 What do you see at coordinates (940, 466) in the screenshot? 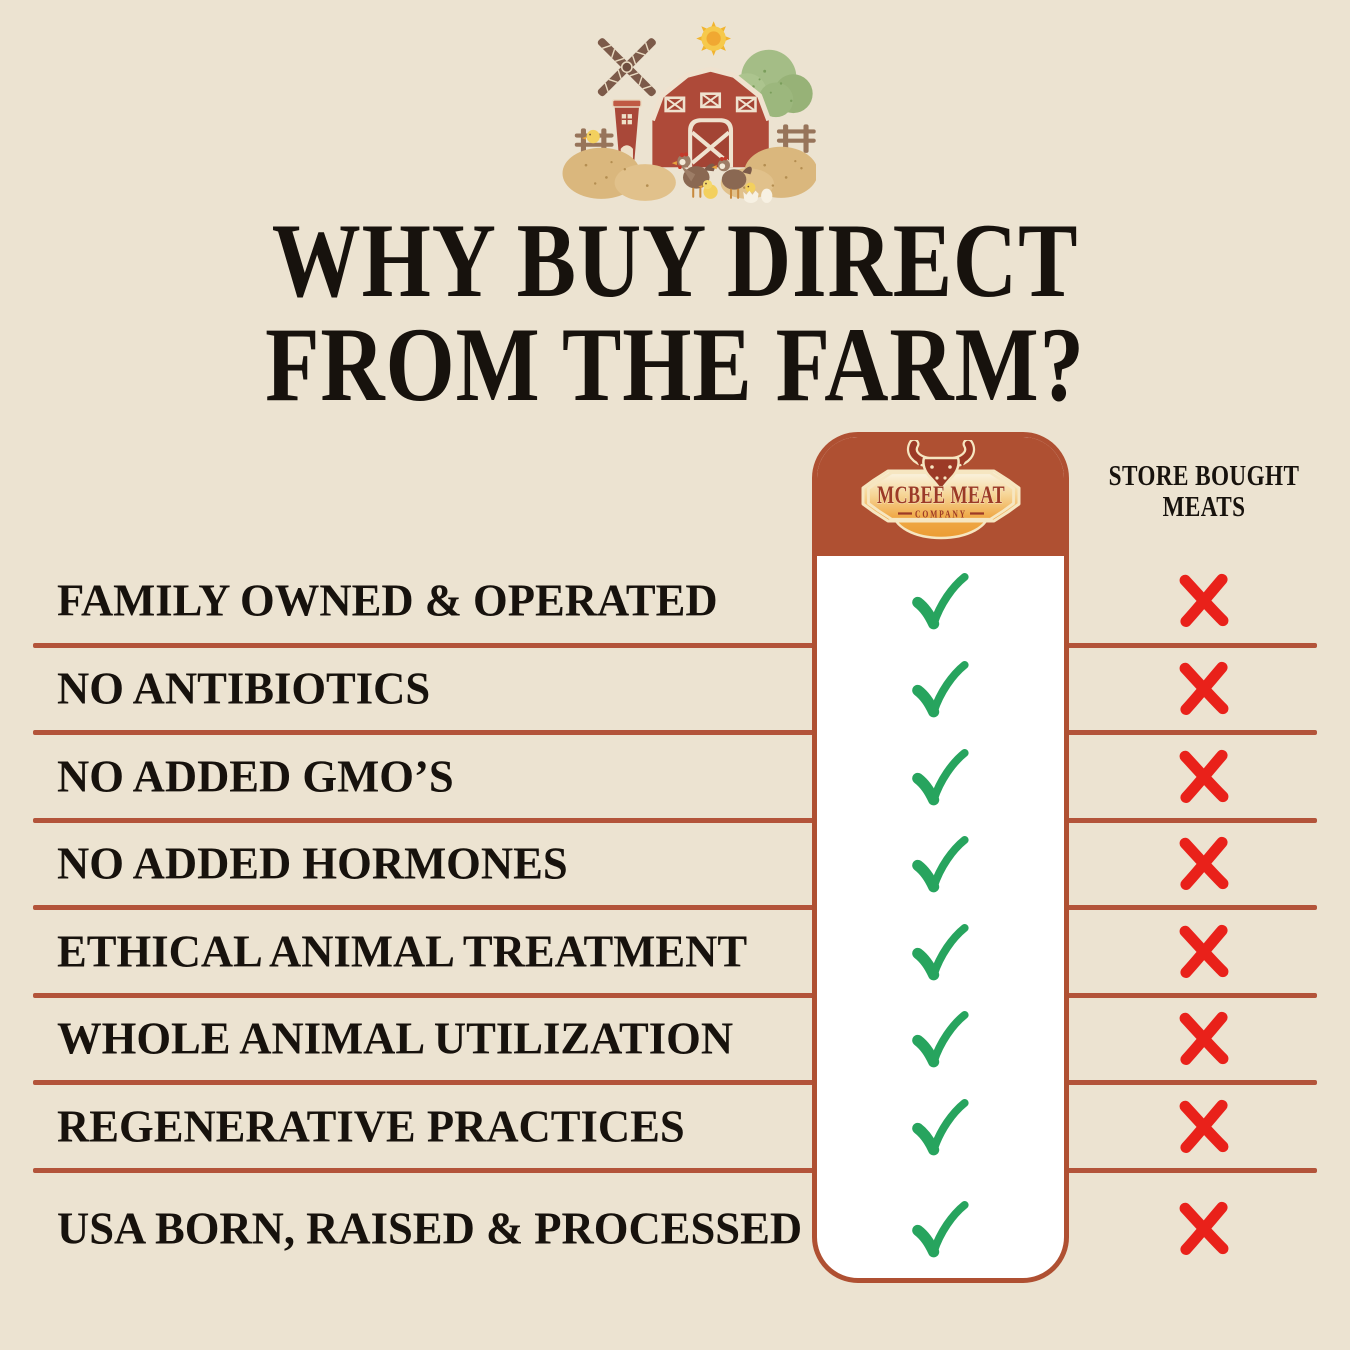
I see `bull-head-icon` at bounding box center [940, 466].